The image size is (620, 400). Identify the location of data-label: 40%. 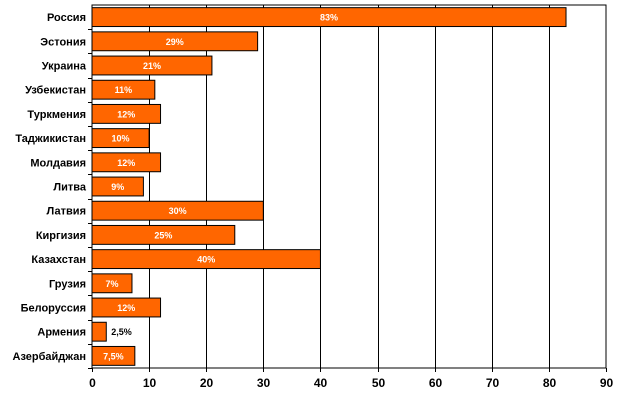
(206, 260).